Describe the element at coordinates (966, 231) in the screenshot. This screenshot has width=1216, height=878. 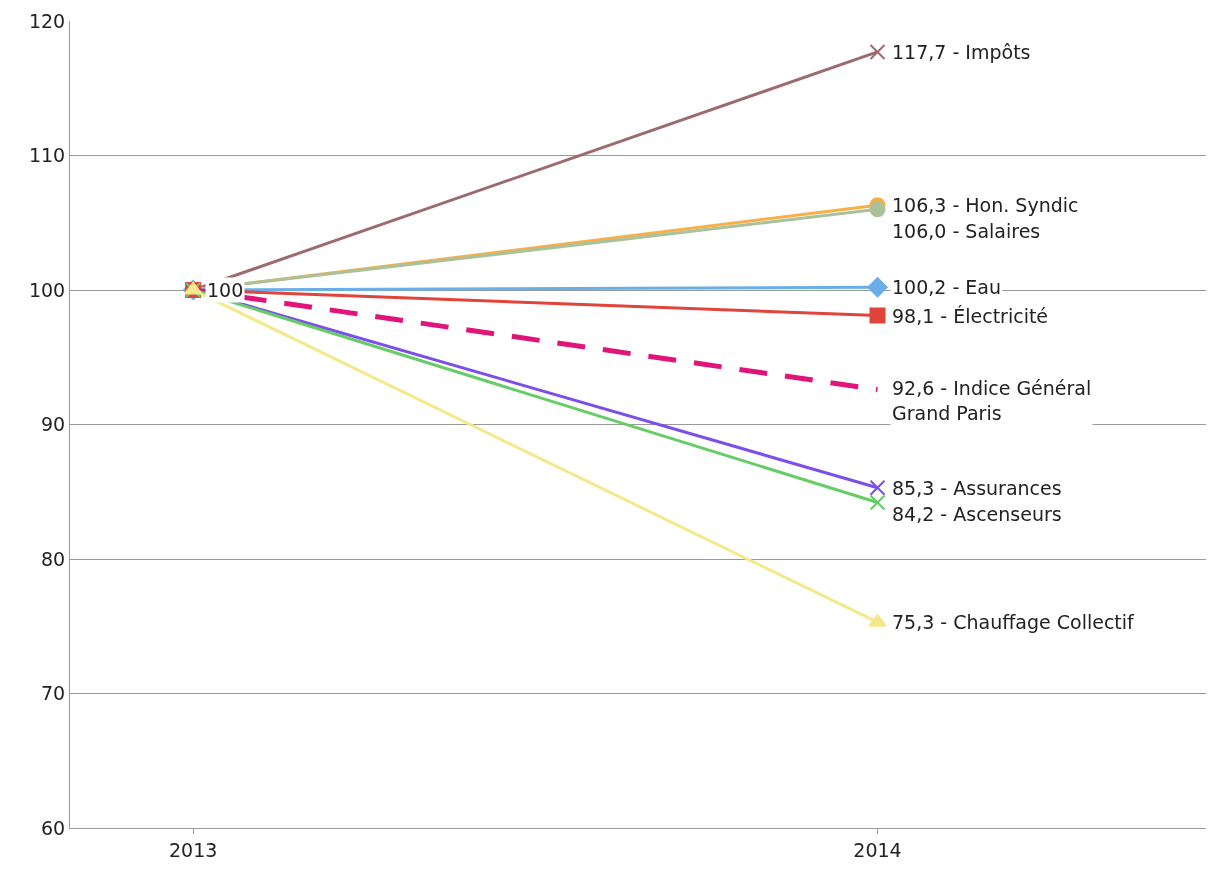
I see `annotation: 106,0 - Salaires` at that location.